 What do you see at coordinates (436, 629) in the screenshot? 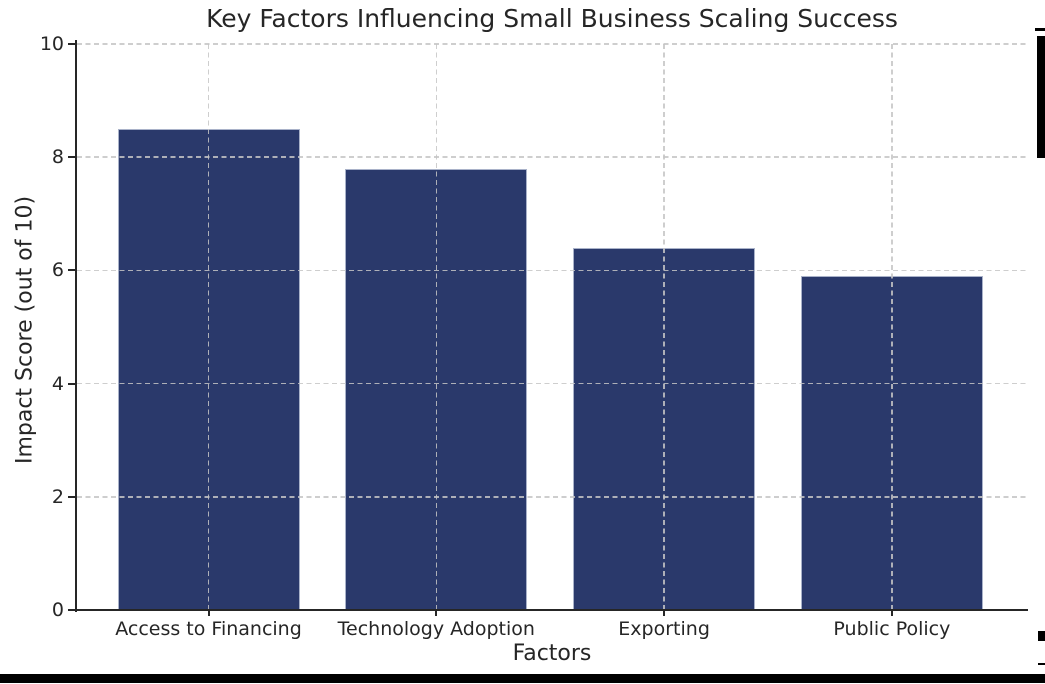
I see `x-tick-label-technology-adoption: Technology Adoption` at bounding box center [436, 629].